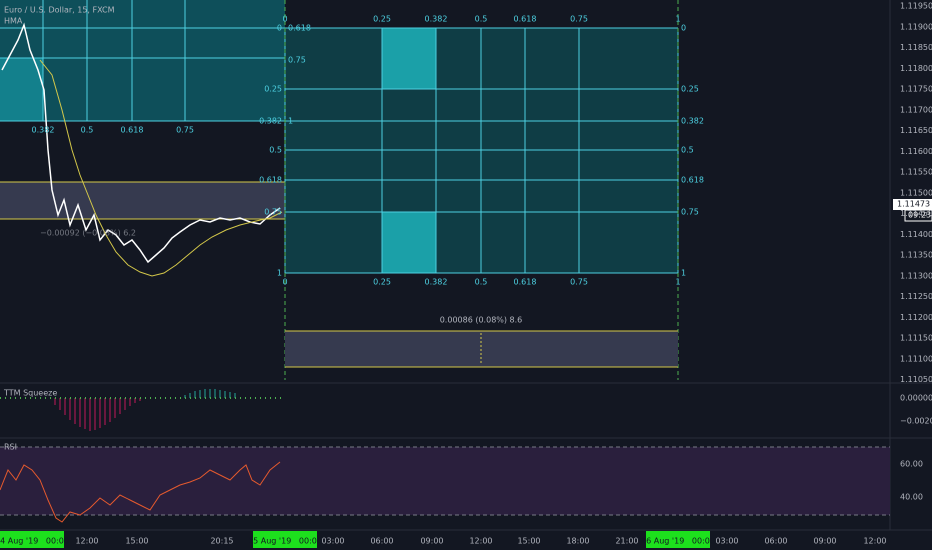  What do you see at coordinates (911, 497) in the screenshot?
I see `rsi-label: 40.00` at bounding box center [911, 497].